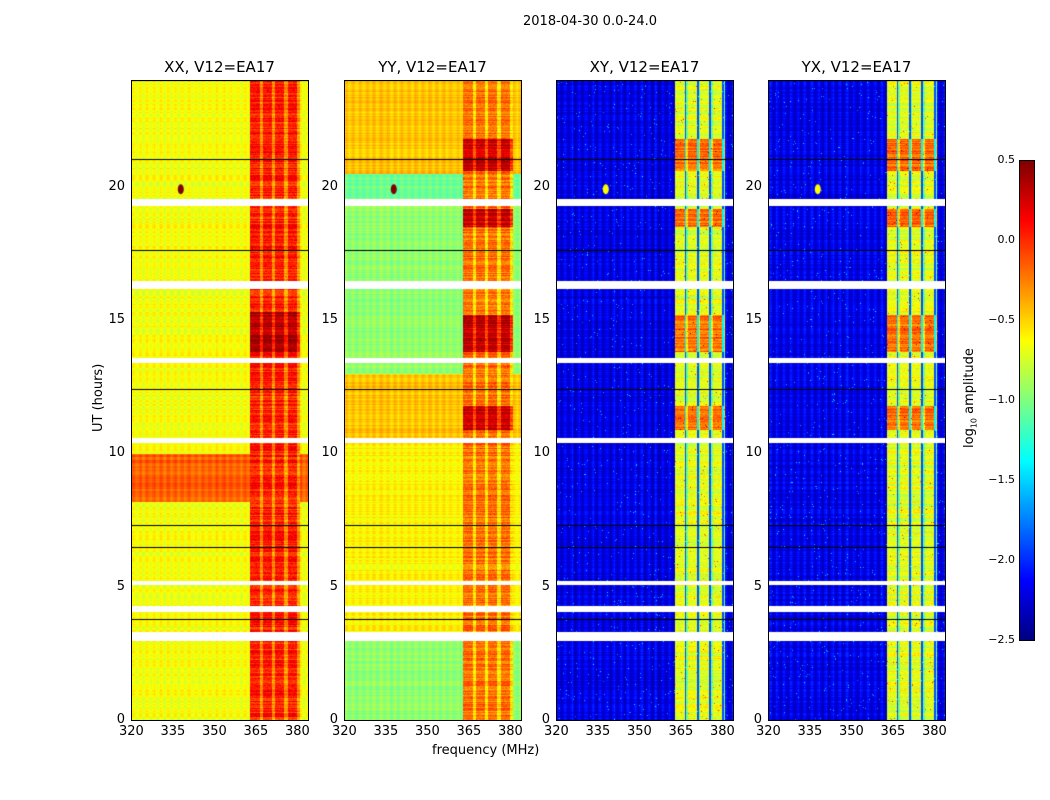  Describe the element at coordinates (98, 397) in the screenshot. I see `y-axis-label: UT (hours)` at that location.